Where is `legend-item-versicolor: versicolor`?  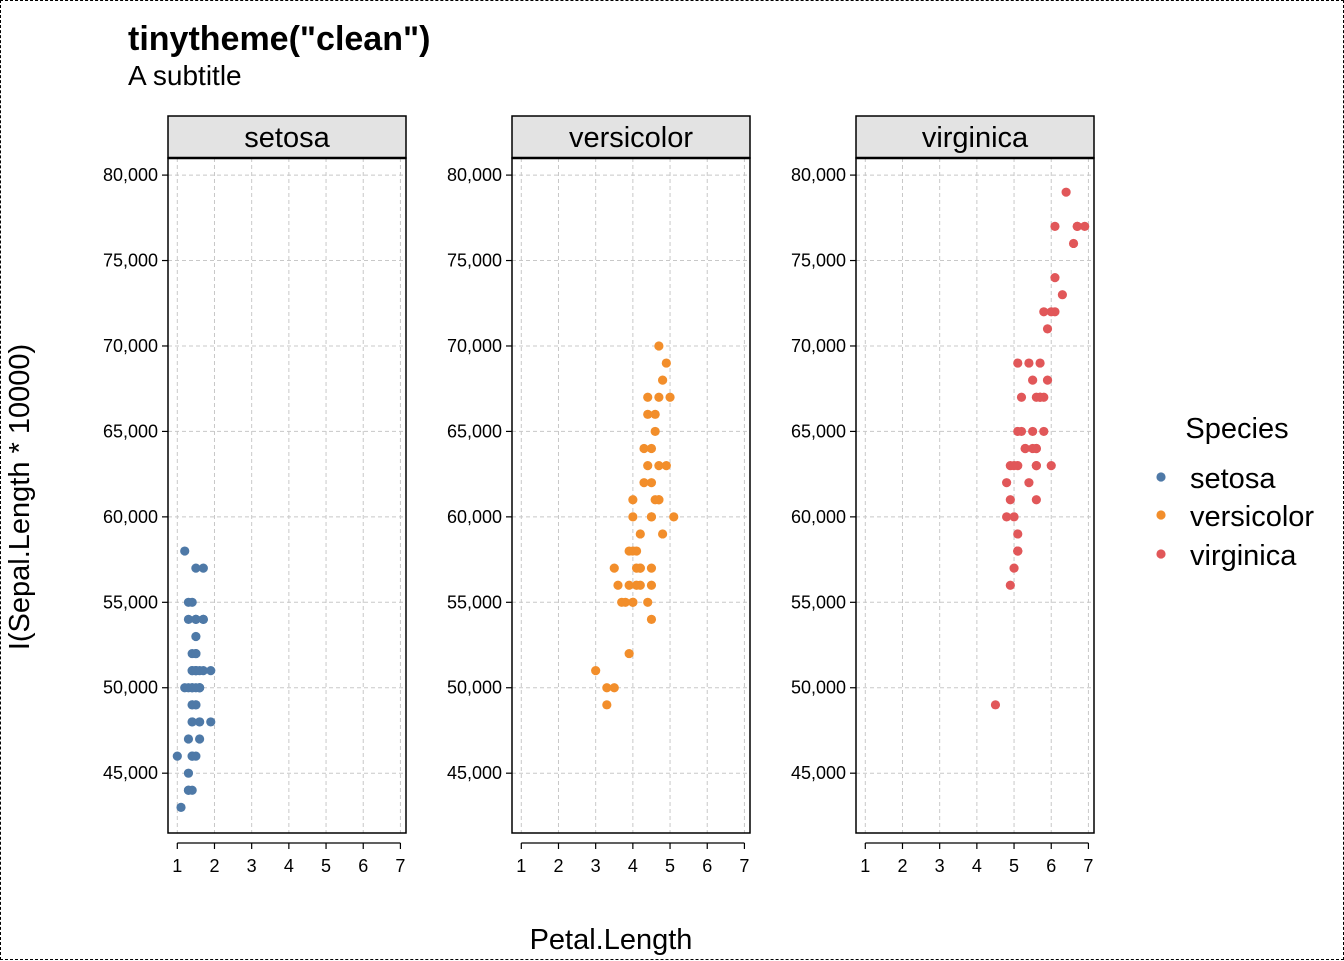
legend-item-versicolor: versicolor is located at coordinates (1235, 517).